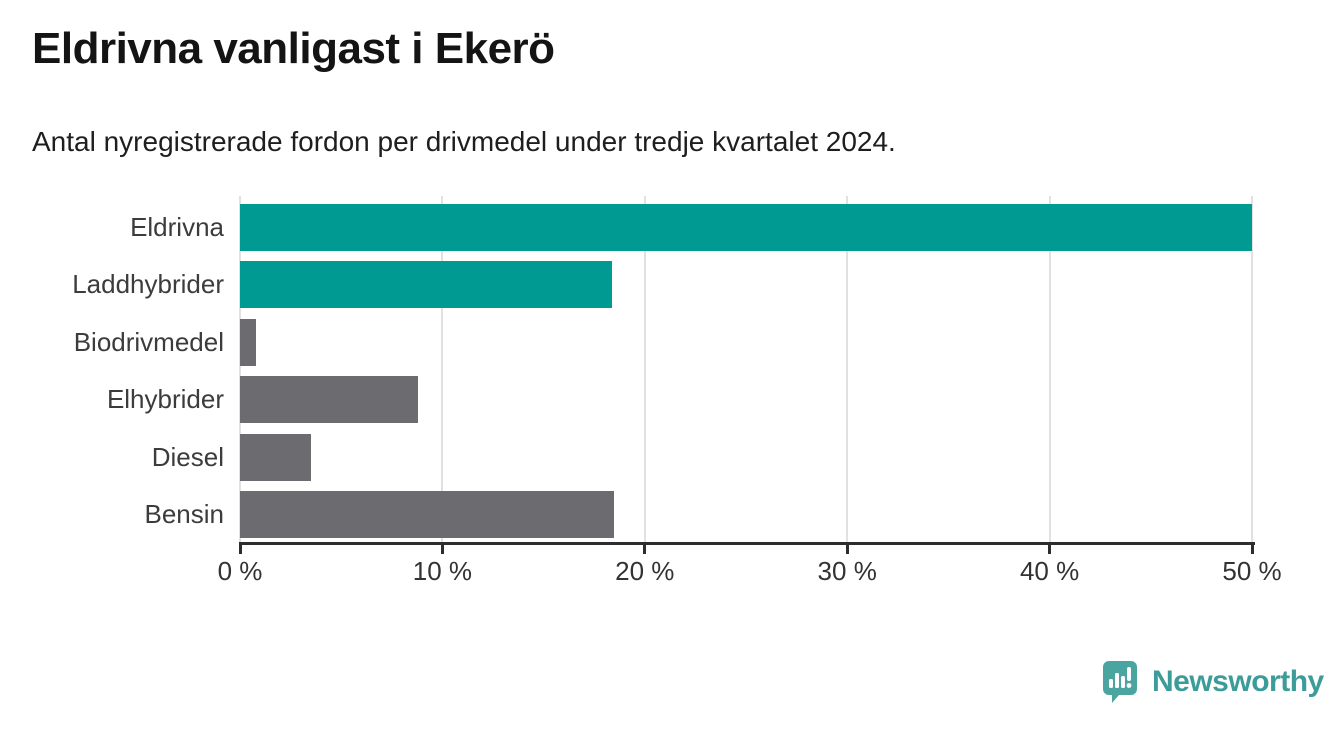 This screenshot has height=733, width=1340. What do you see at coordinates (187, 456) in the screenshot?
I see `category-label-diesel: Diesel` at bounding box center [187, 456].